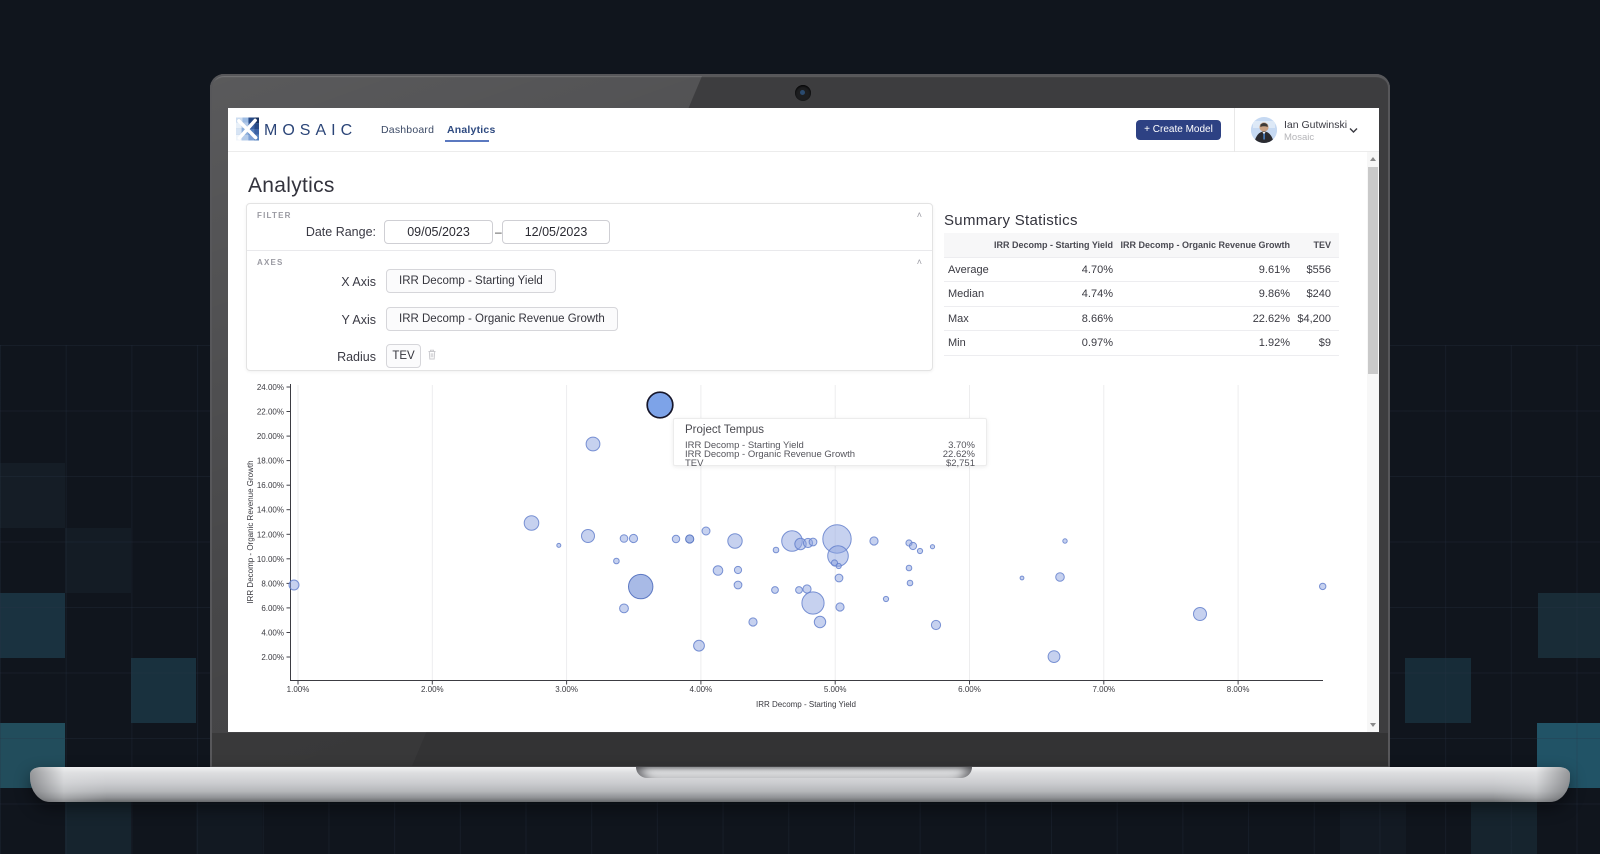  I want to click on svg-text: 5.00%, so click(835, 689).